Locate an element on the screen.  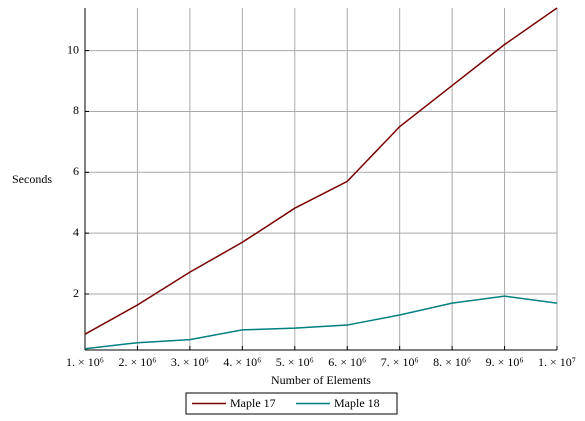
x-tick-label: 8. × 10⁶ is located at coordinates (452, 362).